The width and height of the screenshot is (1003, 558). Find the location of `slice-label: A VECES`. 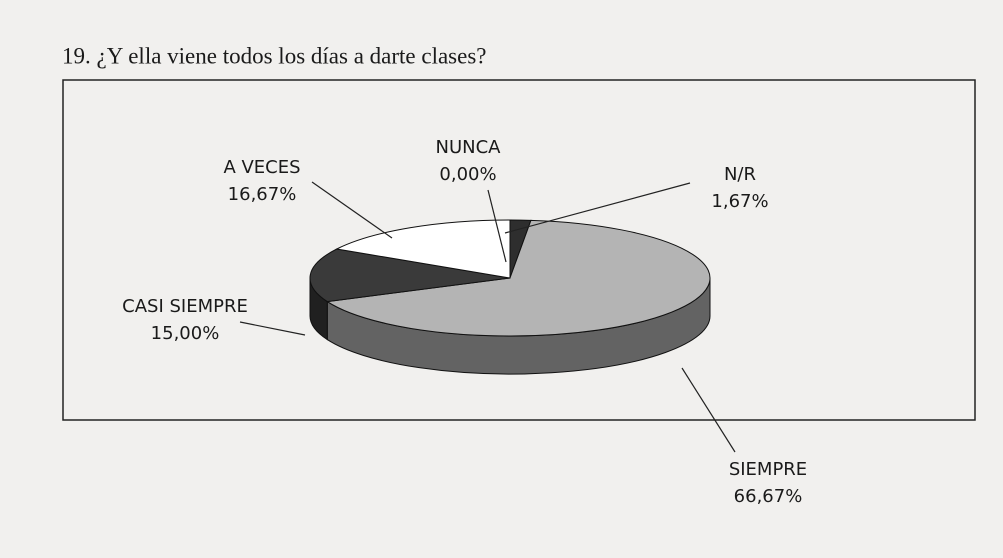

slice-label: A VECES is located at coordinates (261, 167).